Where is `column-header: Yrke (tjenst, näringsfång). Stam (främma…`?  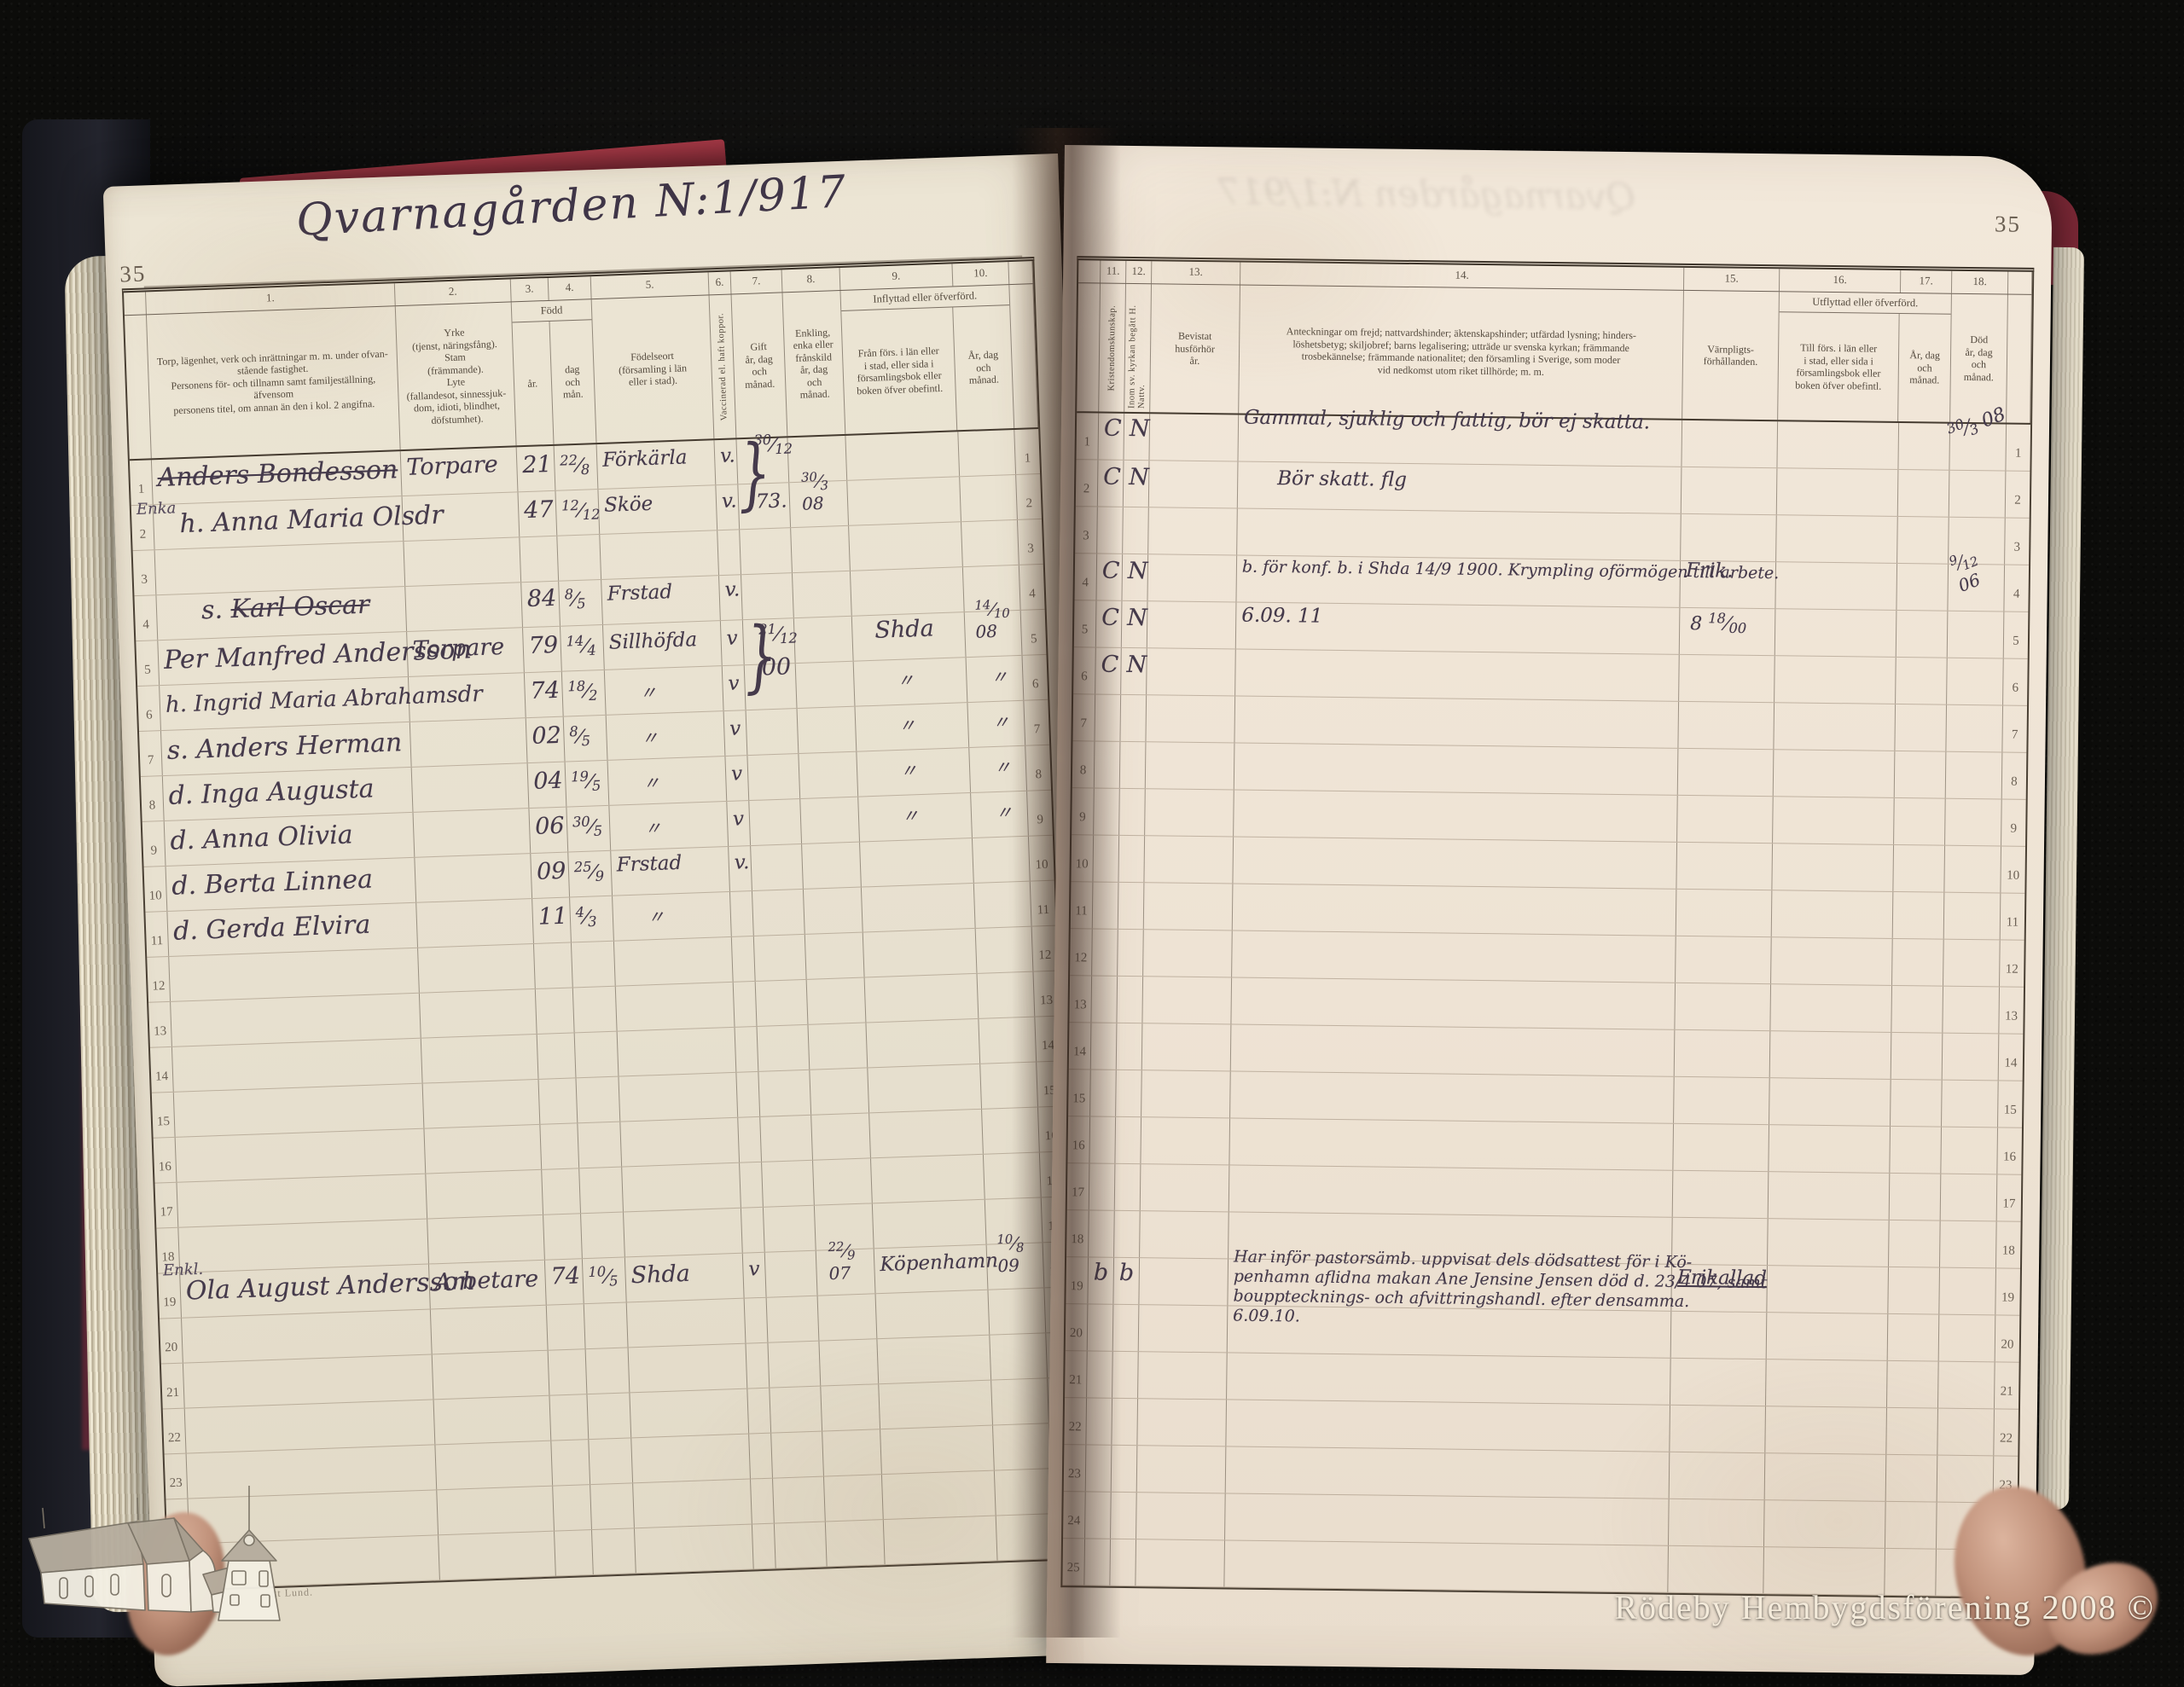
column-header: Yrke (tjenst, näringsfång). Stam (främma… is located at coordinates (456, 376).